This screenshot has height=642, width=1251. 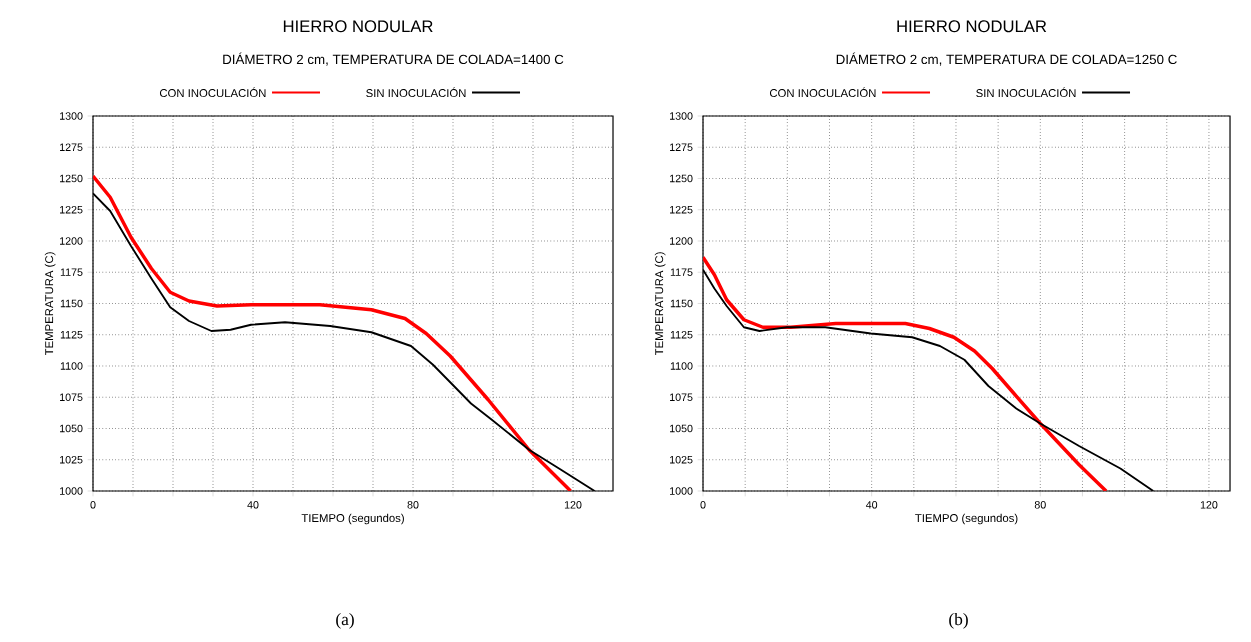 I want to click on chart-subtitle: DIÁMETRO 2 cm, TEMPERATURA DE COLADA=1250 C, so click(x=1006, y=59).